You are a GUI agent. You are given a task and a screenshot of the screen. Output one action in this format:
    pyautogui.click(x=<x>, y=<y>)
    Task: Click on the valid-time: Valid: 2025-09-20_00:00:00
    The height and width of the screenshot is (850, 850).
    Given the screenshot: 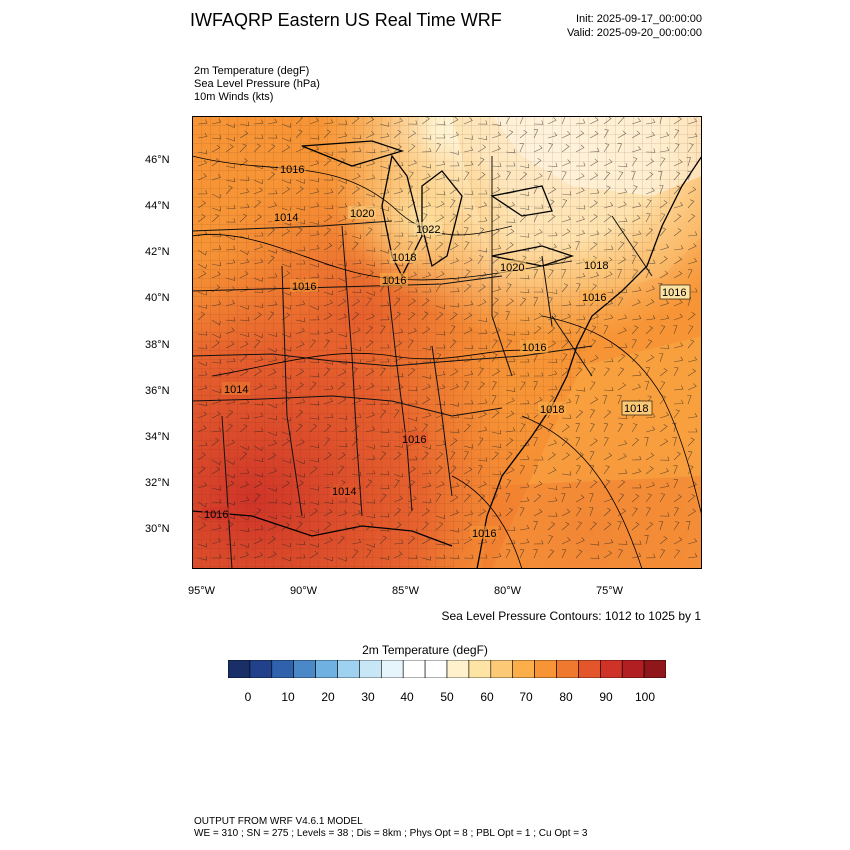 What is the action you would take?
    pyautogui.click(x=634, y=33)
    